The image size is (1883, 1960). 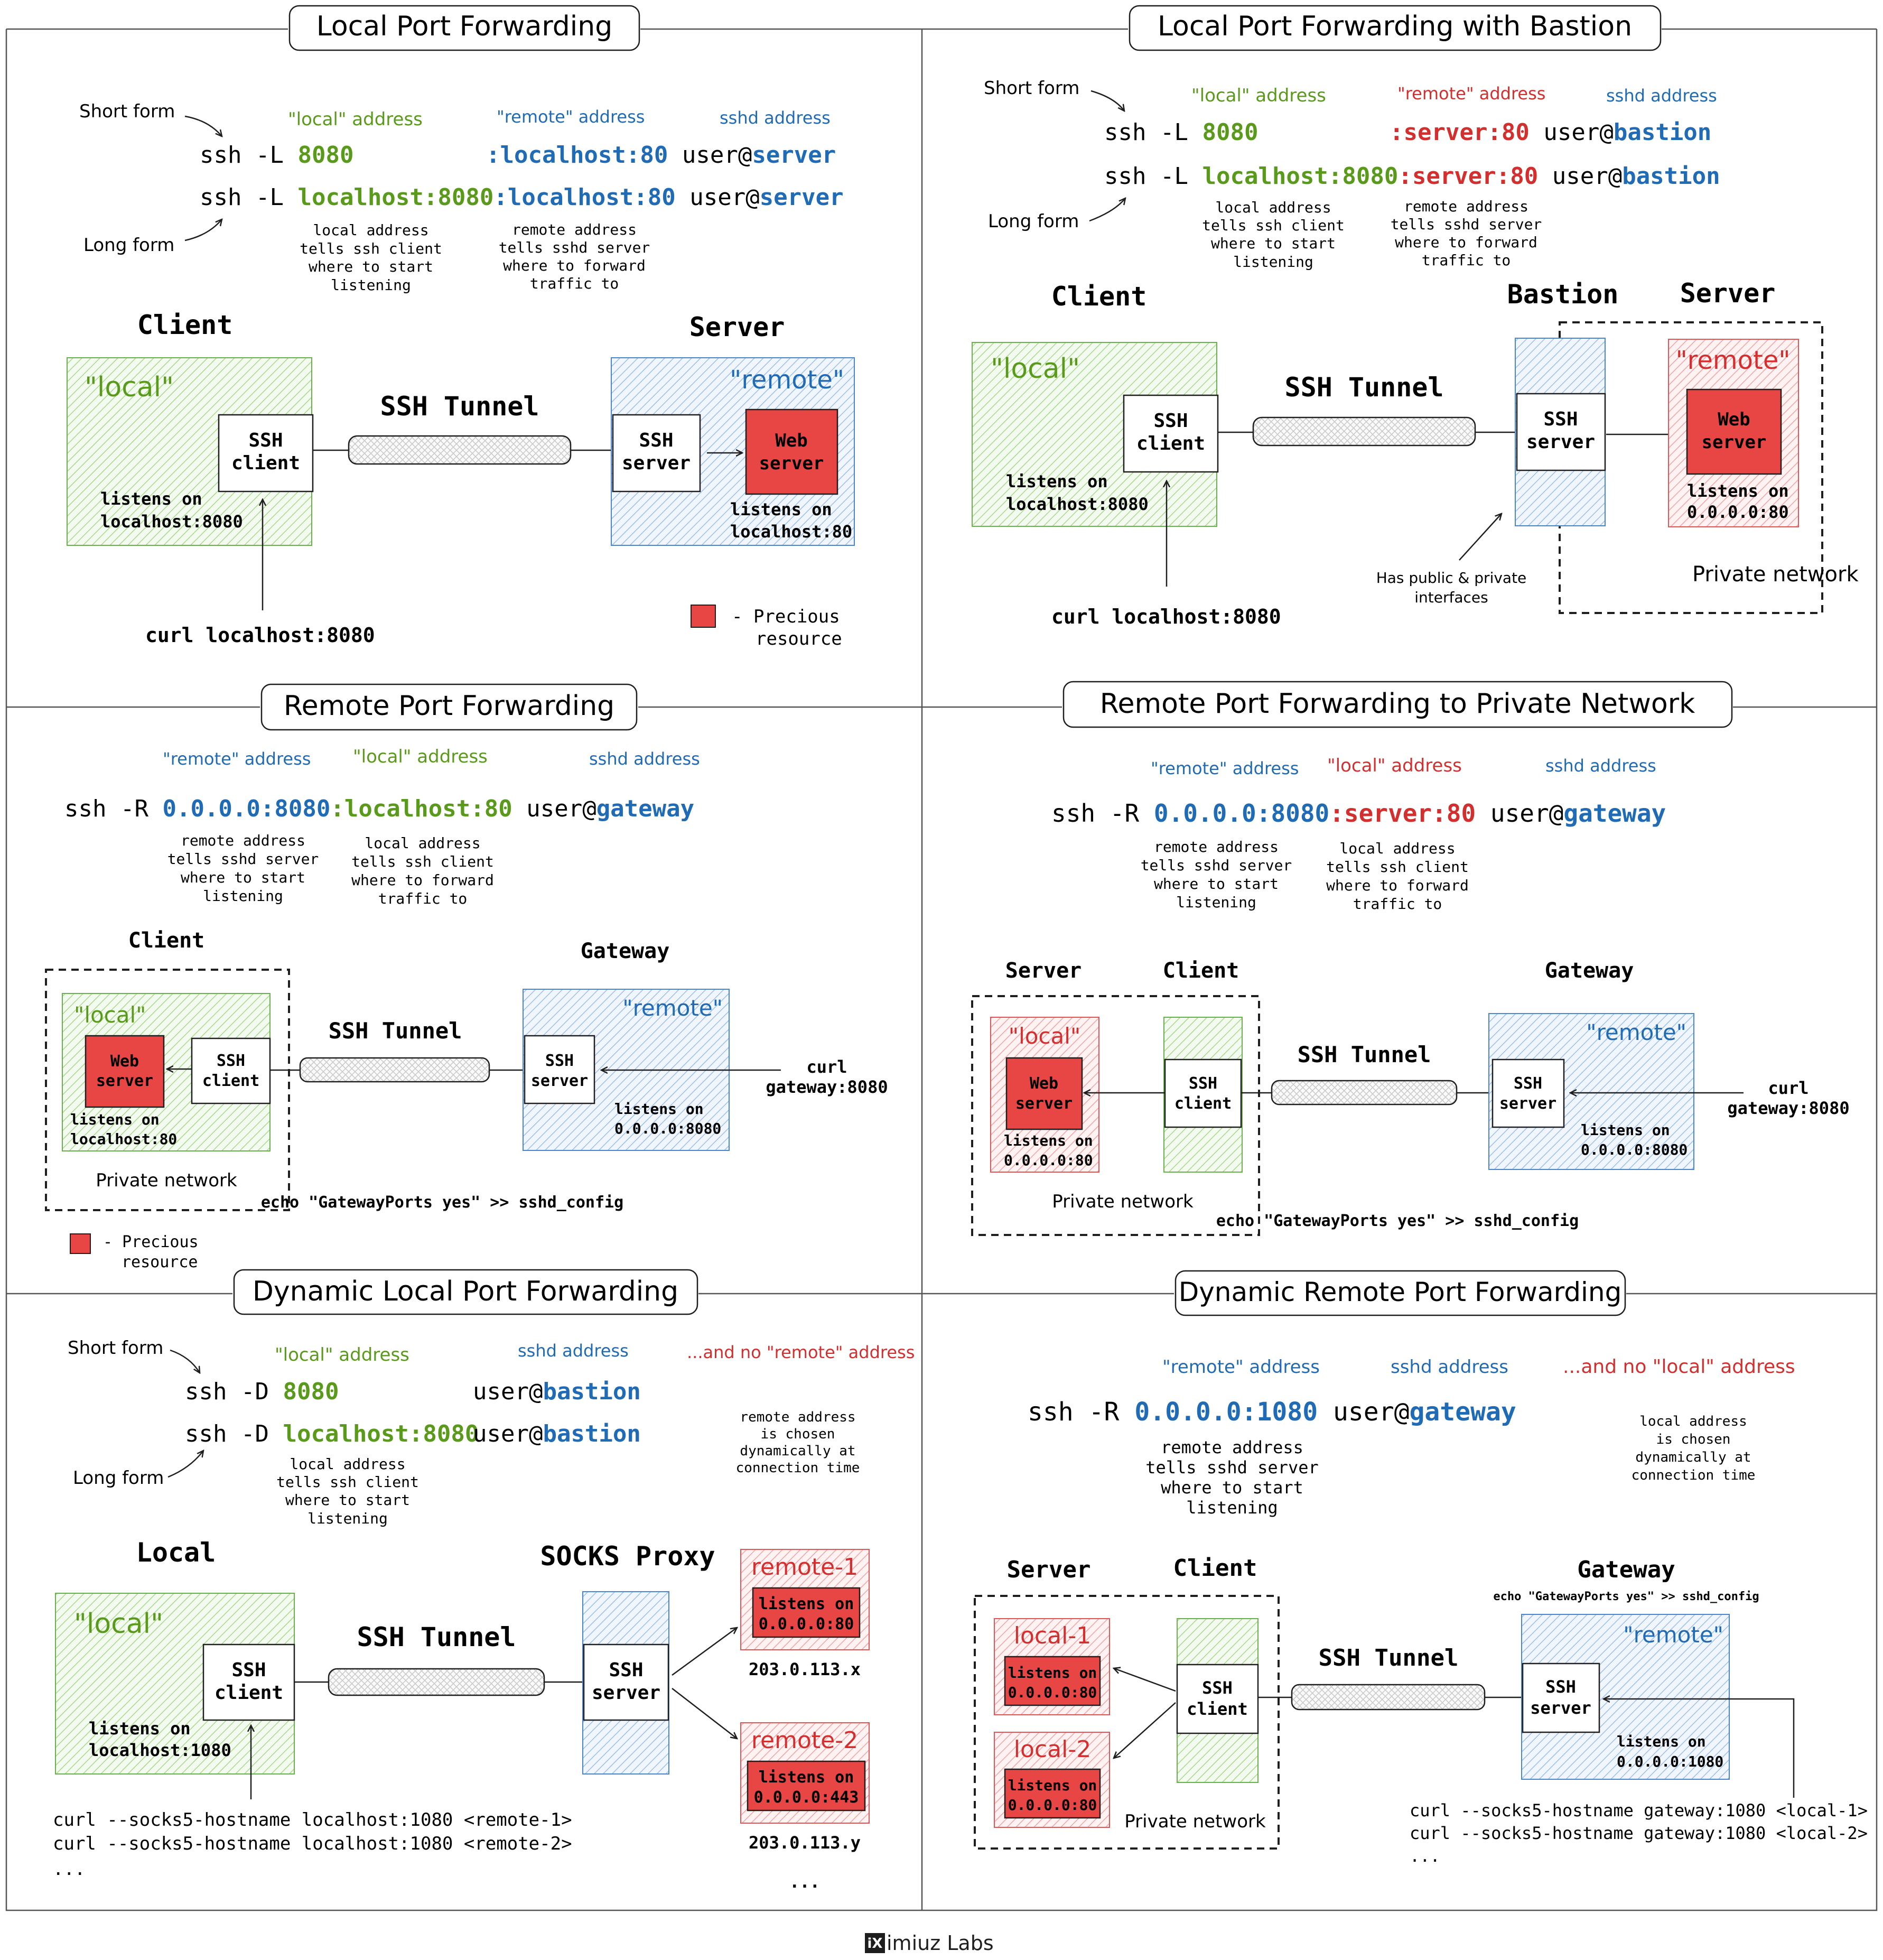 What do you see at coordinates (627, 1556) in the screenshot?
I see `svg-text: SOCKS Proxy` at bounding box center [627, 1556].